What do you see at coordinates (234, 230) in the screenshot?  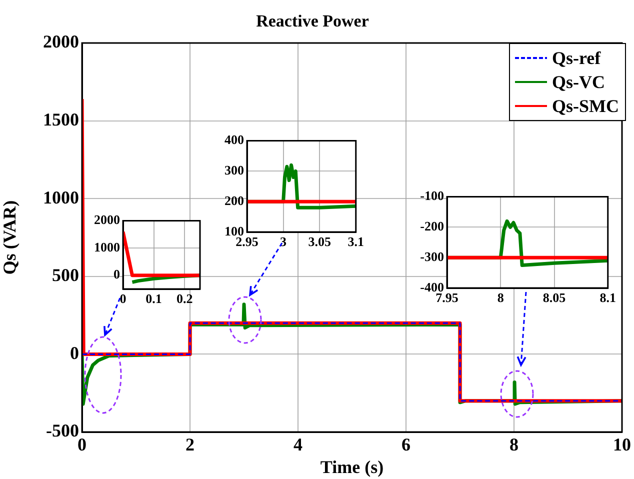 I see `y-tick-label: 100` at bounding box center [234, 230].